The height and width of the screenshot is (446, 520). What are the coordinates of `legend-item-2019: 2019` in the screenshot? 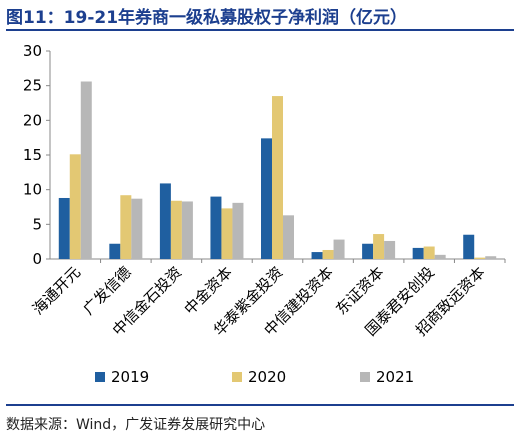 It's located at (122, 377).